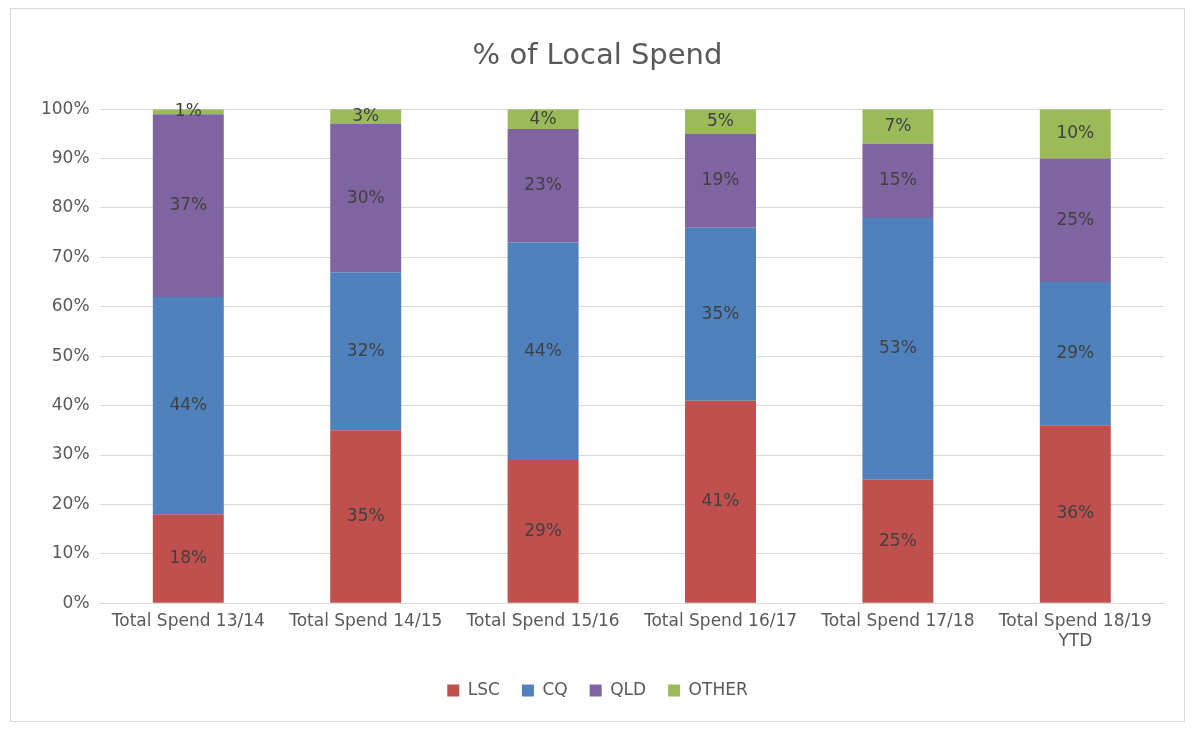 The width and height of the screenshot is (1195, 733). I want to click on data-label: 23%, so click(543, 184).